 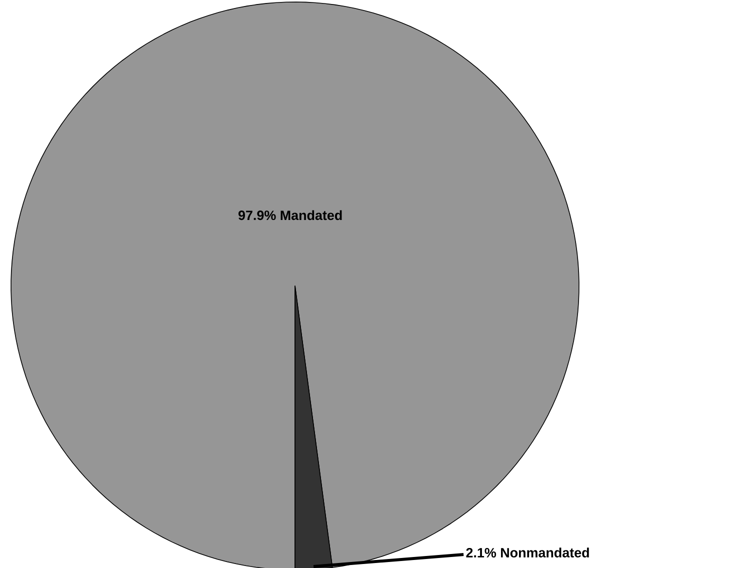 I want to click on data-label: 2.1%, so click(x=481, y=553).